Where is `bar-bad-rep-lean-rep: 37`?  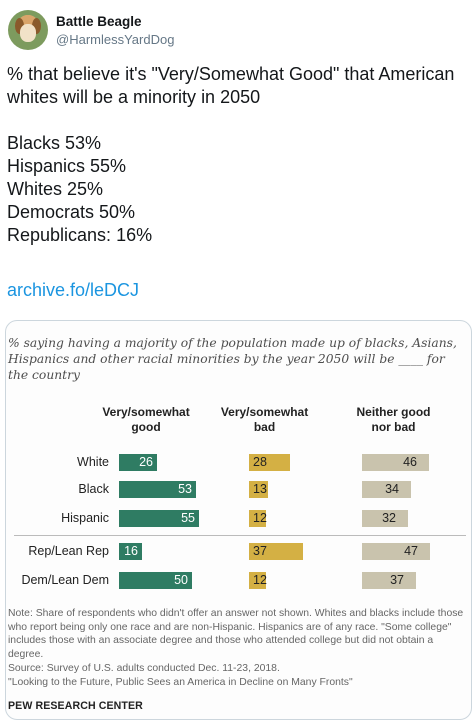
bar-bad-rep-lean-rep: 37 is located at coordinates (276, 551).